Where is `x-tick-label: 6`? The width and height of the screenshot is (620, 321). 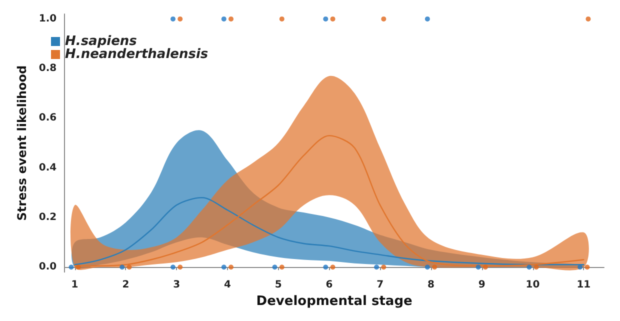 x-tick-label: 6 is located at coordinates (329, 285).